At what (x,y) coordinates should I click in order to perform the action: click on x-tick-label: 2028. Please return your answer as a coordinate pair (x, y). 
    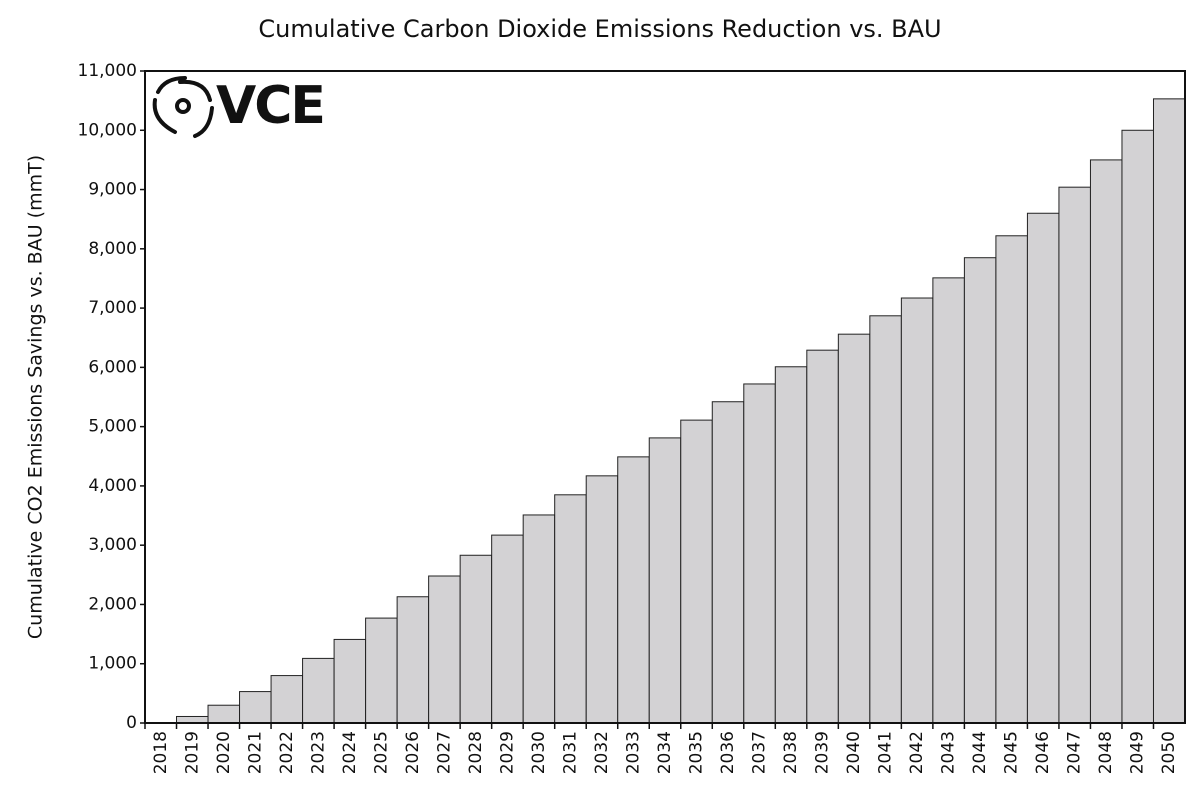
    Looking at the image, I should click on (476, 752).